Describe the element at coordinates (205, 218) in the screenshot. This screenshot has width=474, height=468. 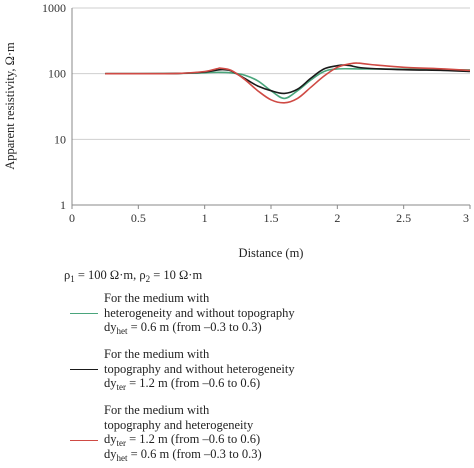
I see `x-tick-label: 1` at that location.